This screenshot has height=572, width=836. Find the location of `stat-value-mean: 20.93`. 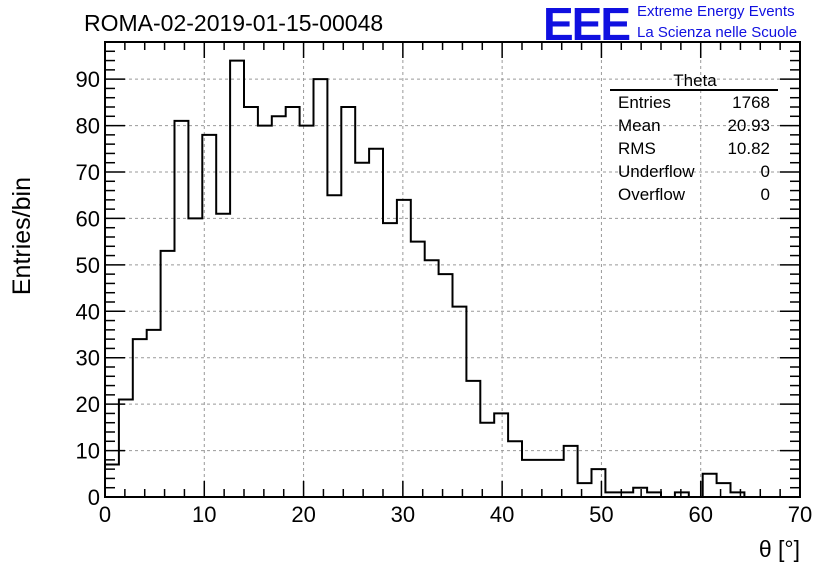

stat-value-mean: 20.93 is located at coordinates (748, 125).